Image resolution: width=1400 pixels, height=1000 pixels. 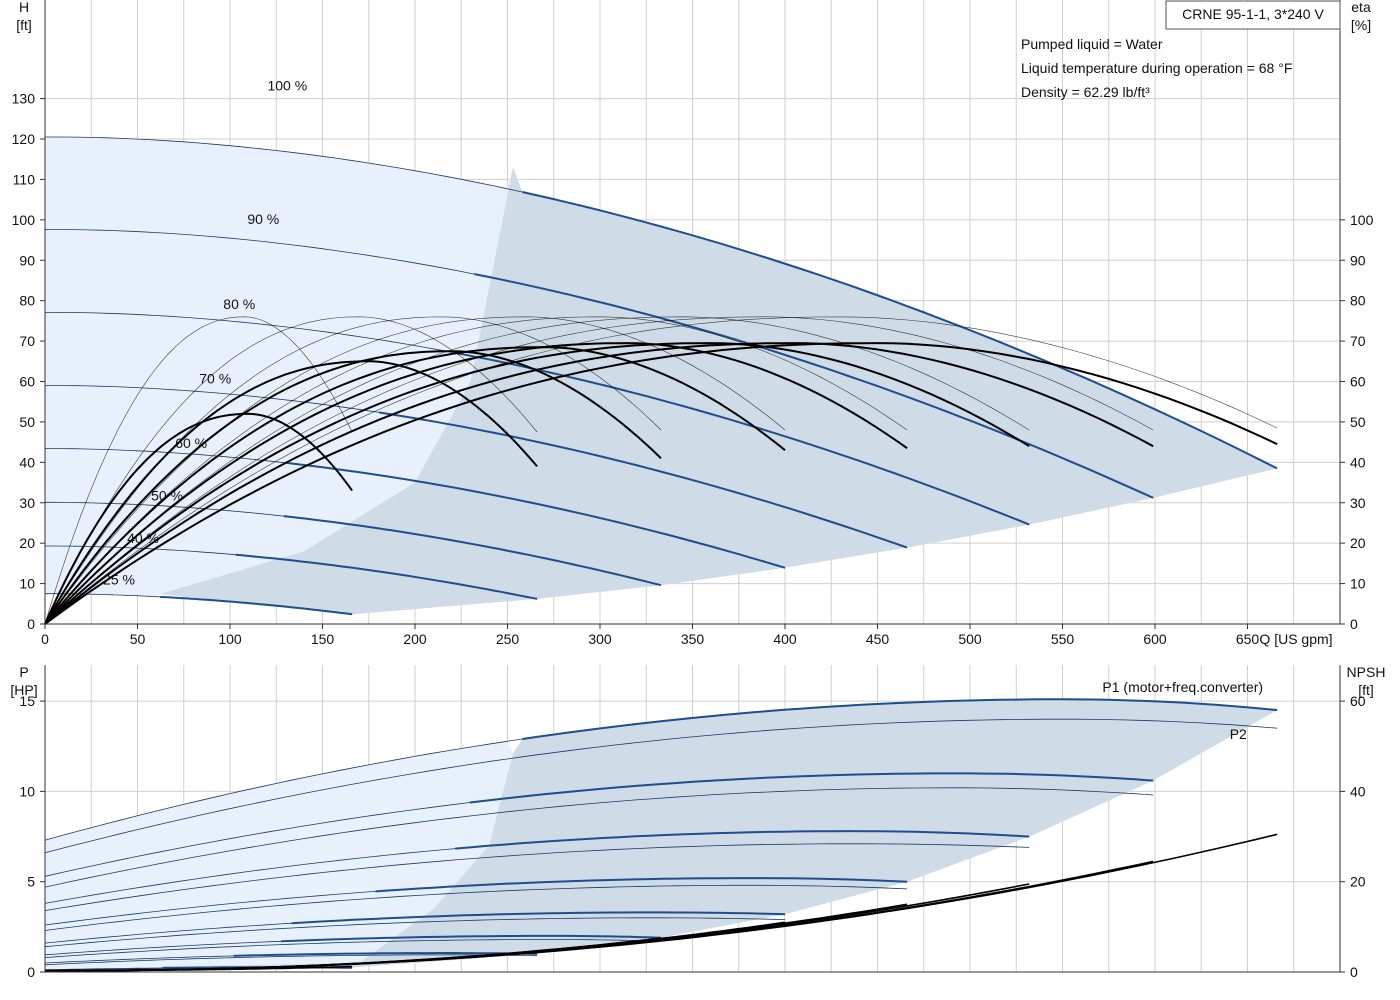 I want to click on power-y-unit: [HP], so click(x=23, y=690).